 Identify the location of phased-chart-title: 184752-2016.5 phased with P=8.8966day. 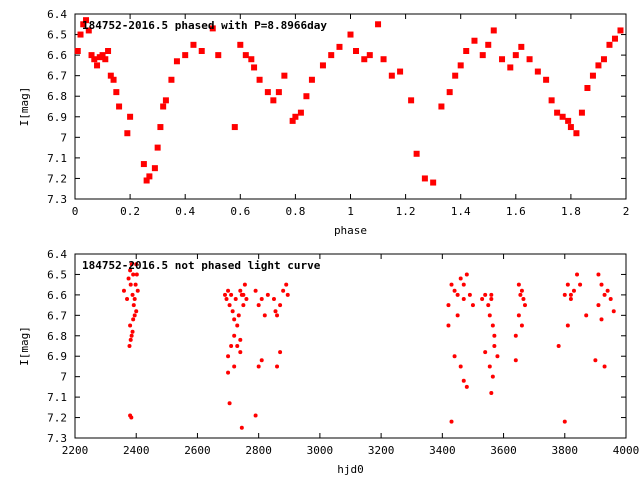
(204, 25).